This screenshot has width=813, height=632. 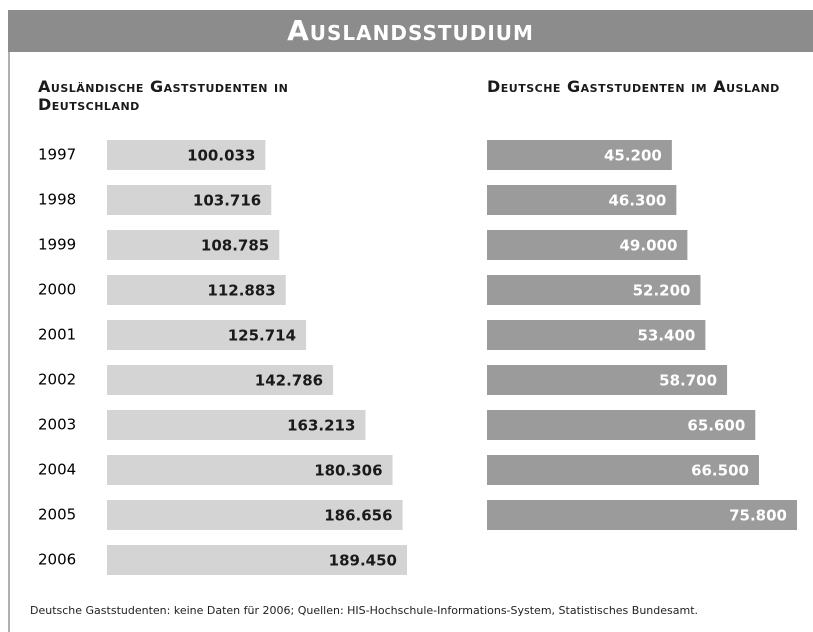 What do you see at coordinates (688, 381) in the screenshot?
I see `value-label: 58.700` at bounding box center [688, 381].